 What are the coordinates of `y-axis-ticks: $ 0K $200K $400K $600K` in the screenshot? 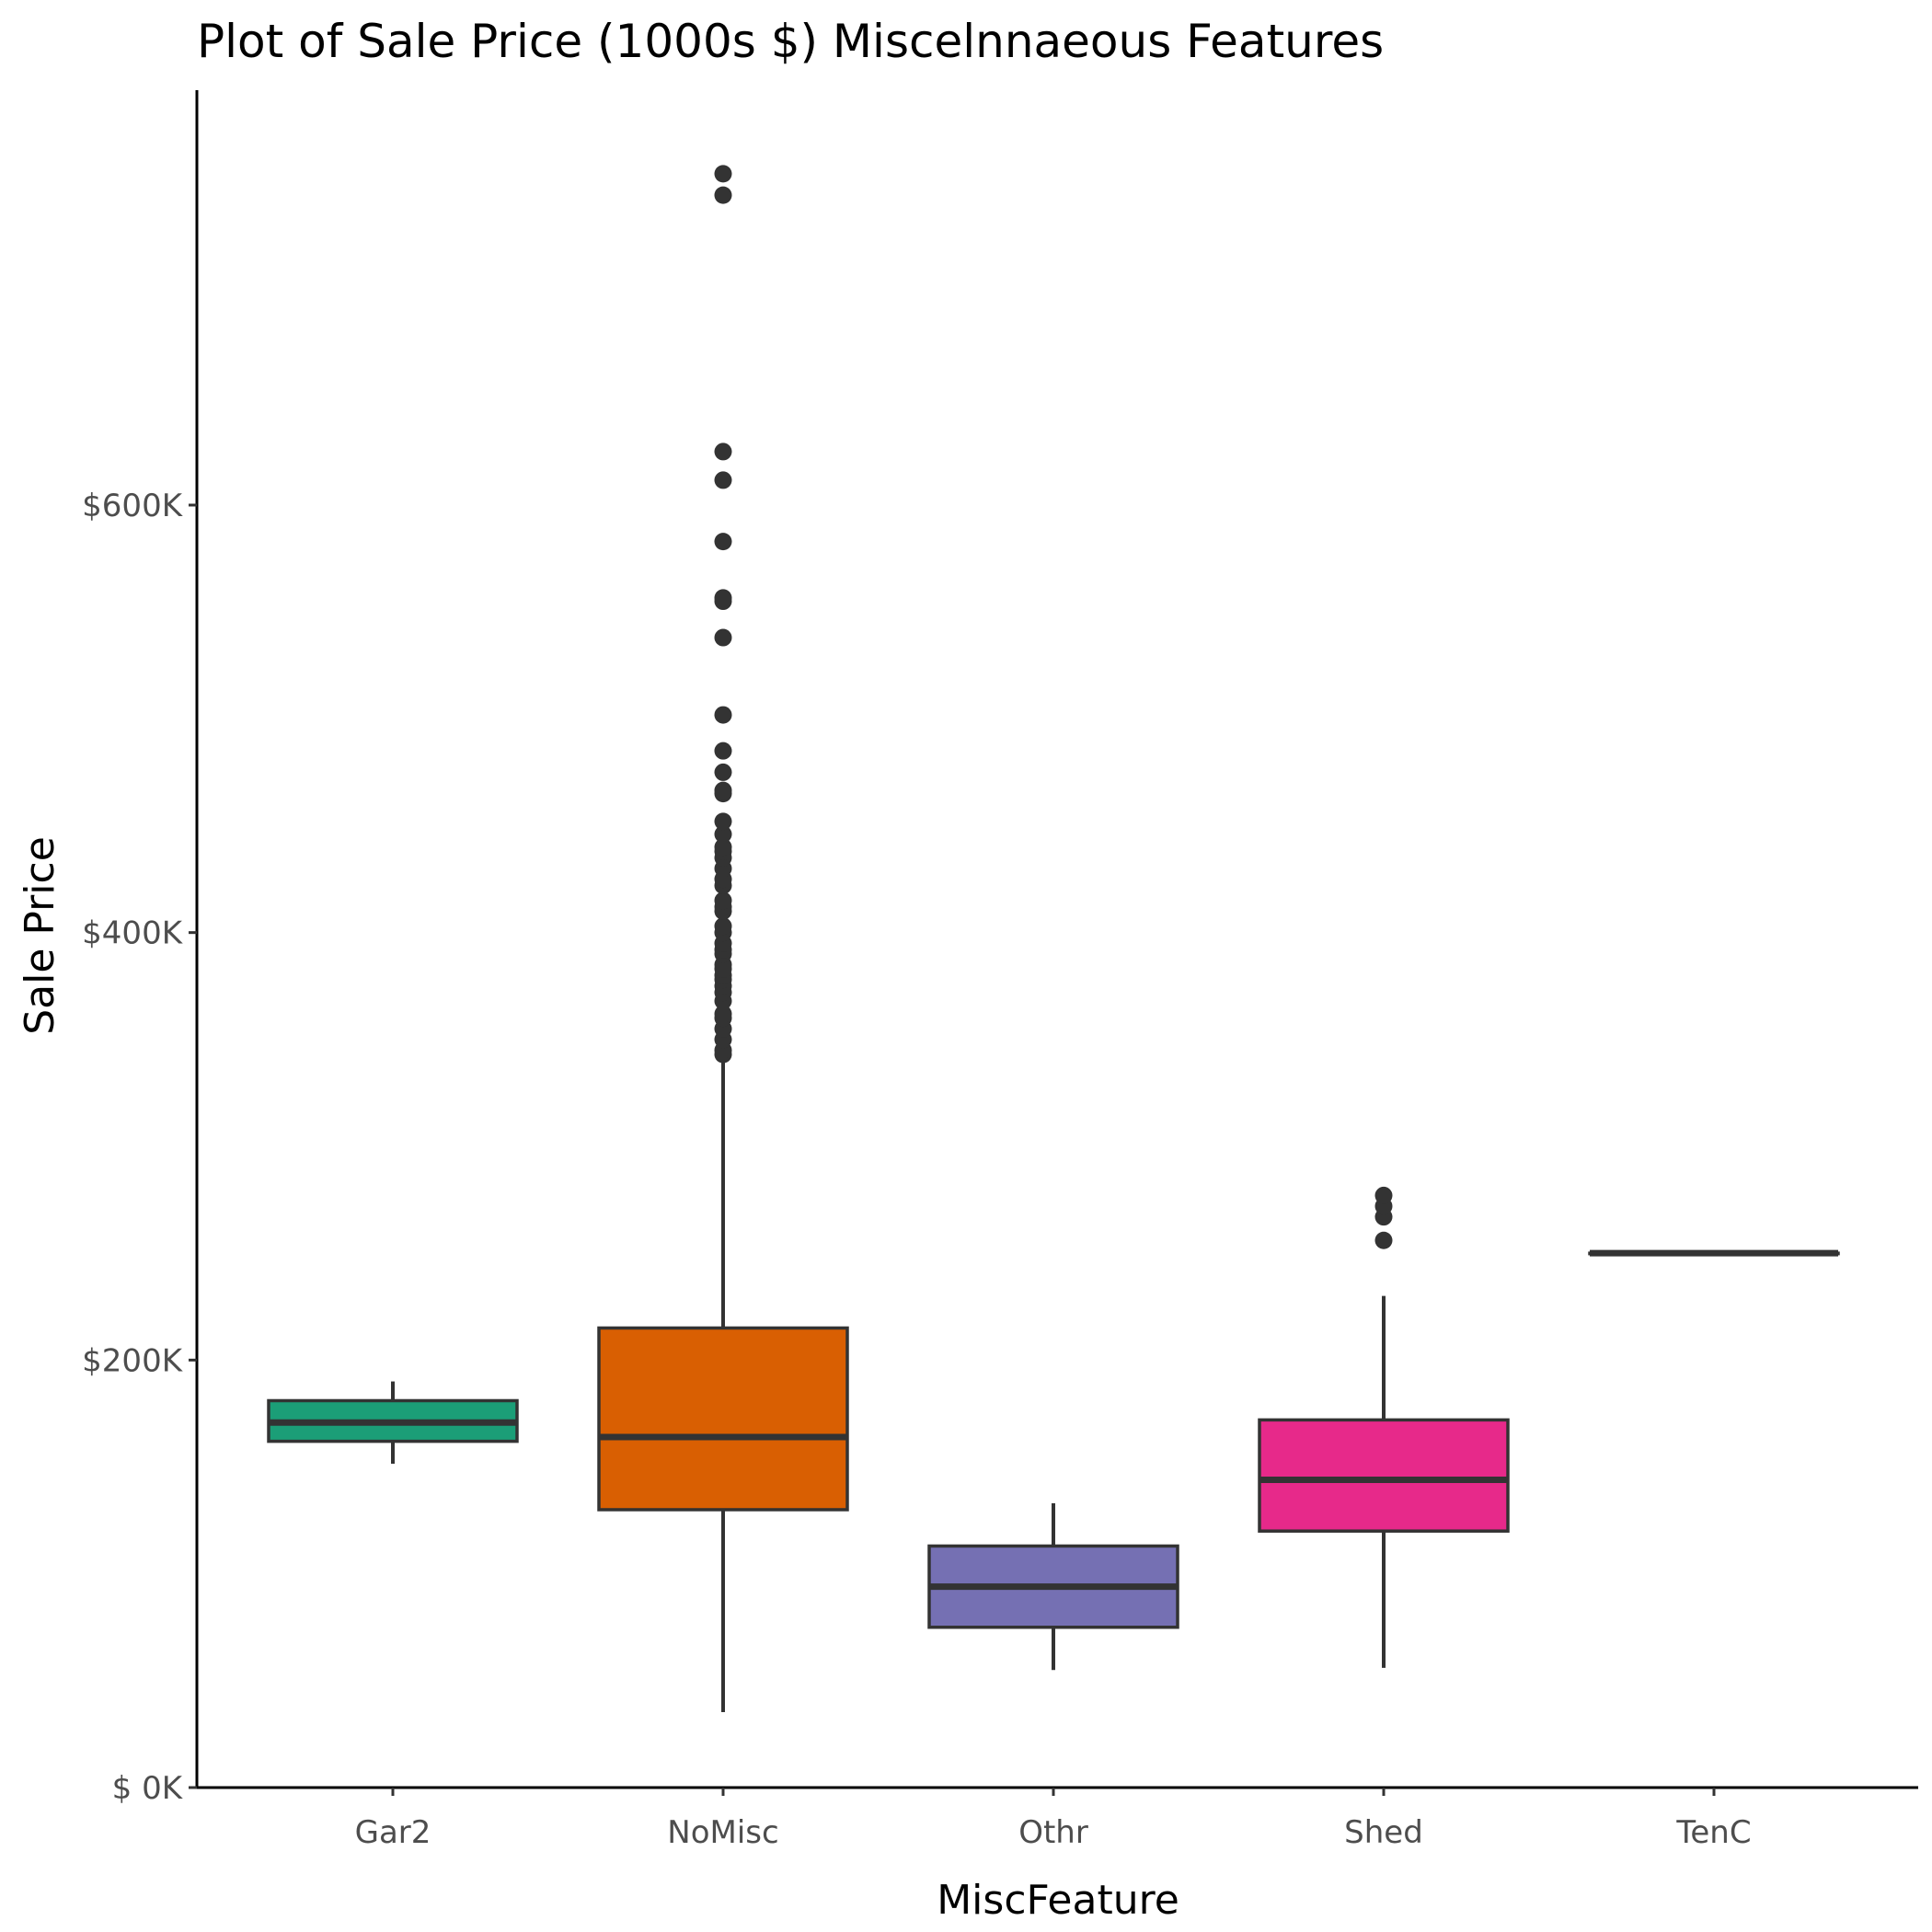 It's located at (139, 1147).